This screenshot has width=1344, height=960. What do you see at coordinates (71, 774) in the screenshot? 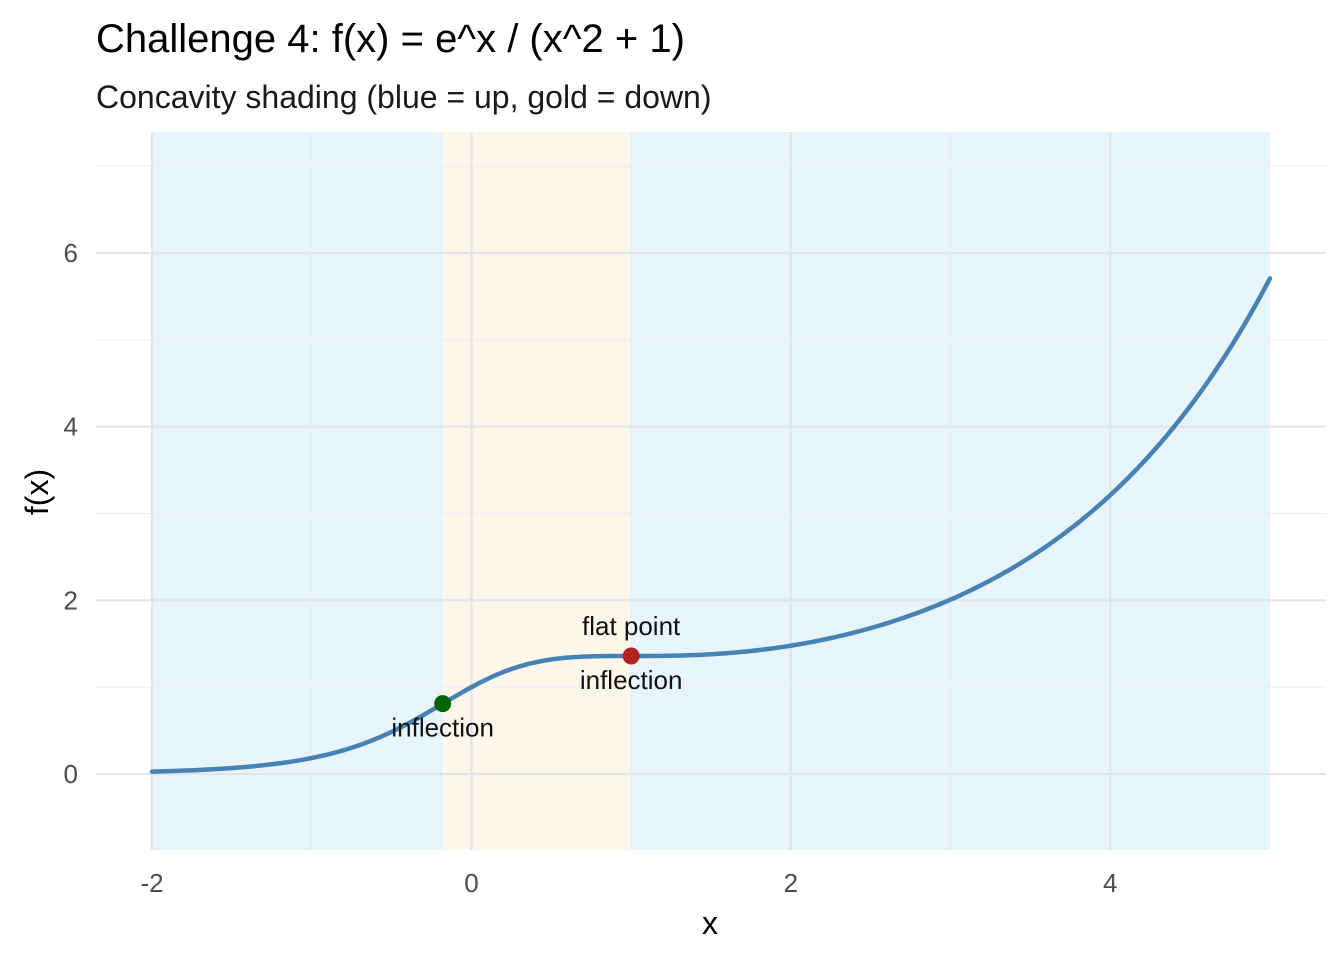
I see `y-tick-label-0: 0` at bounding box center [71, 774].